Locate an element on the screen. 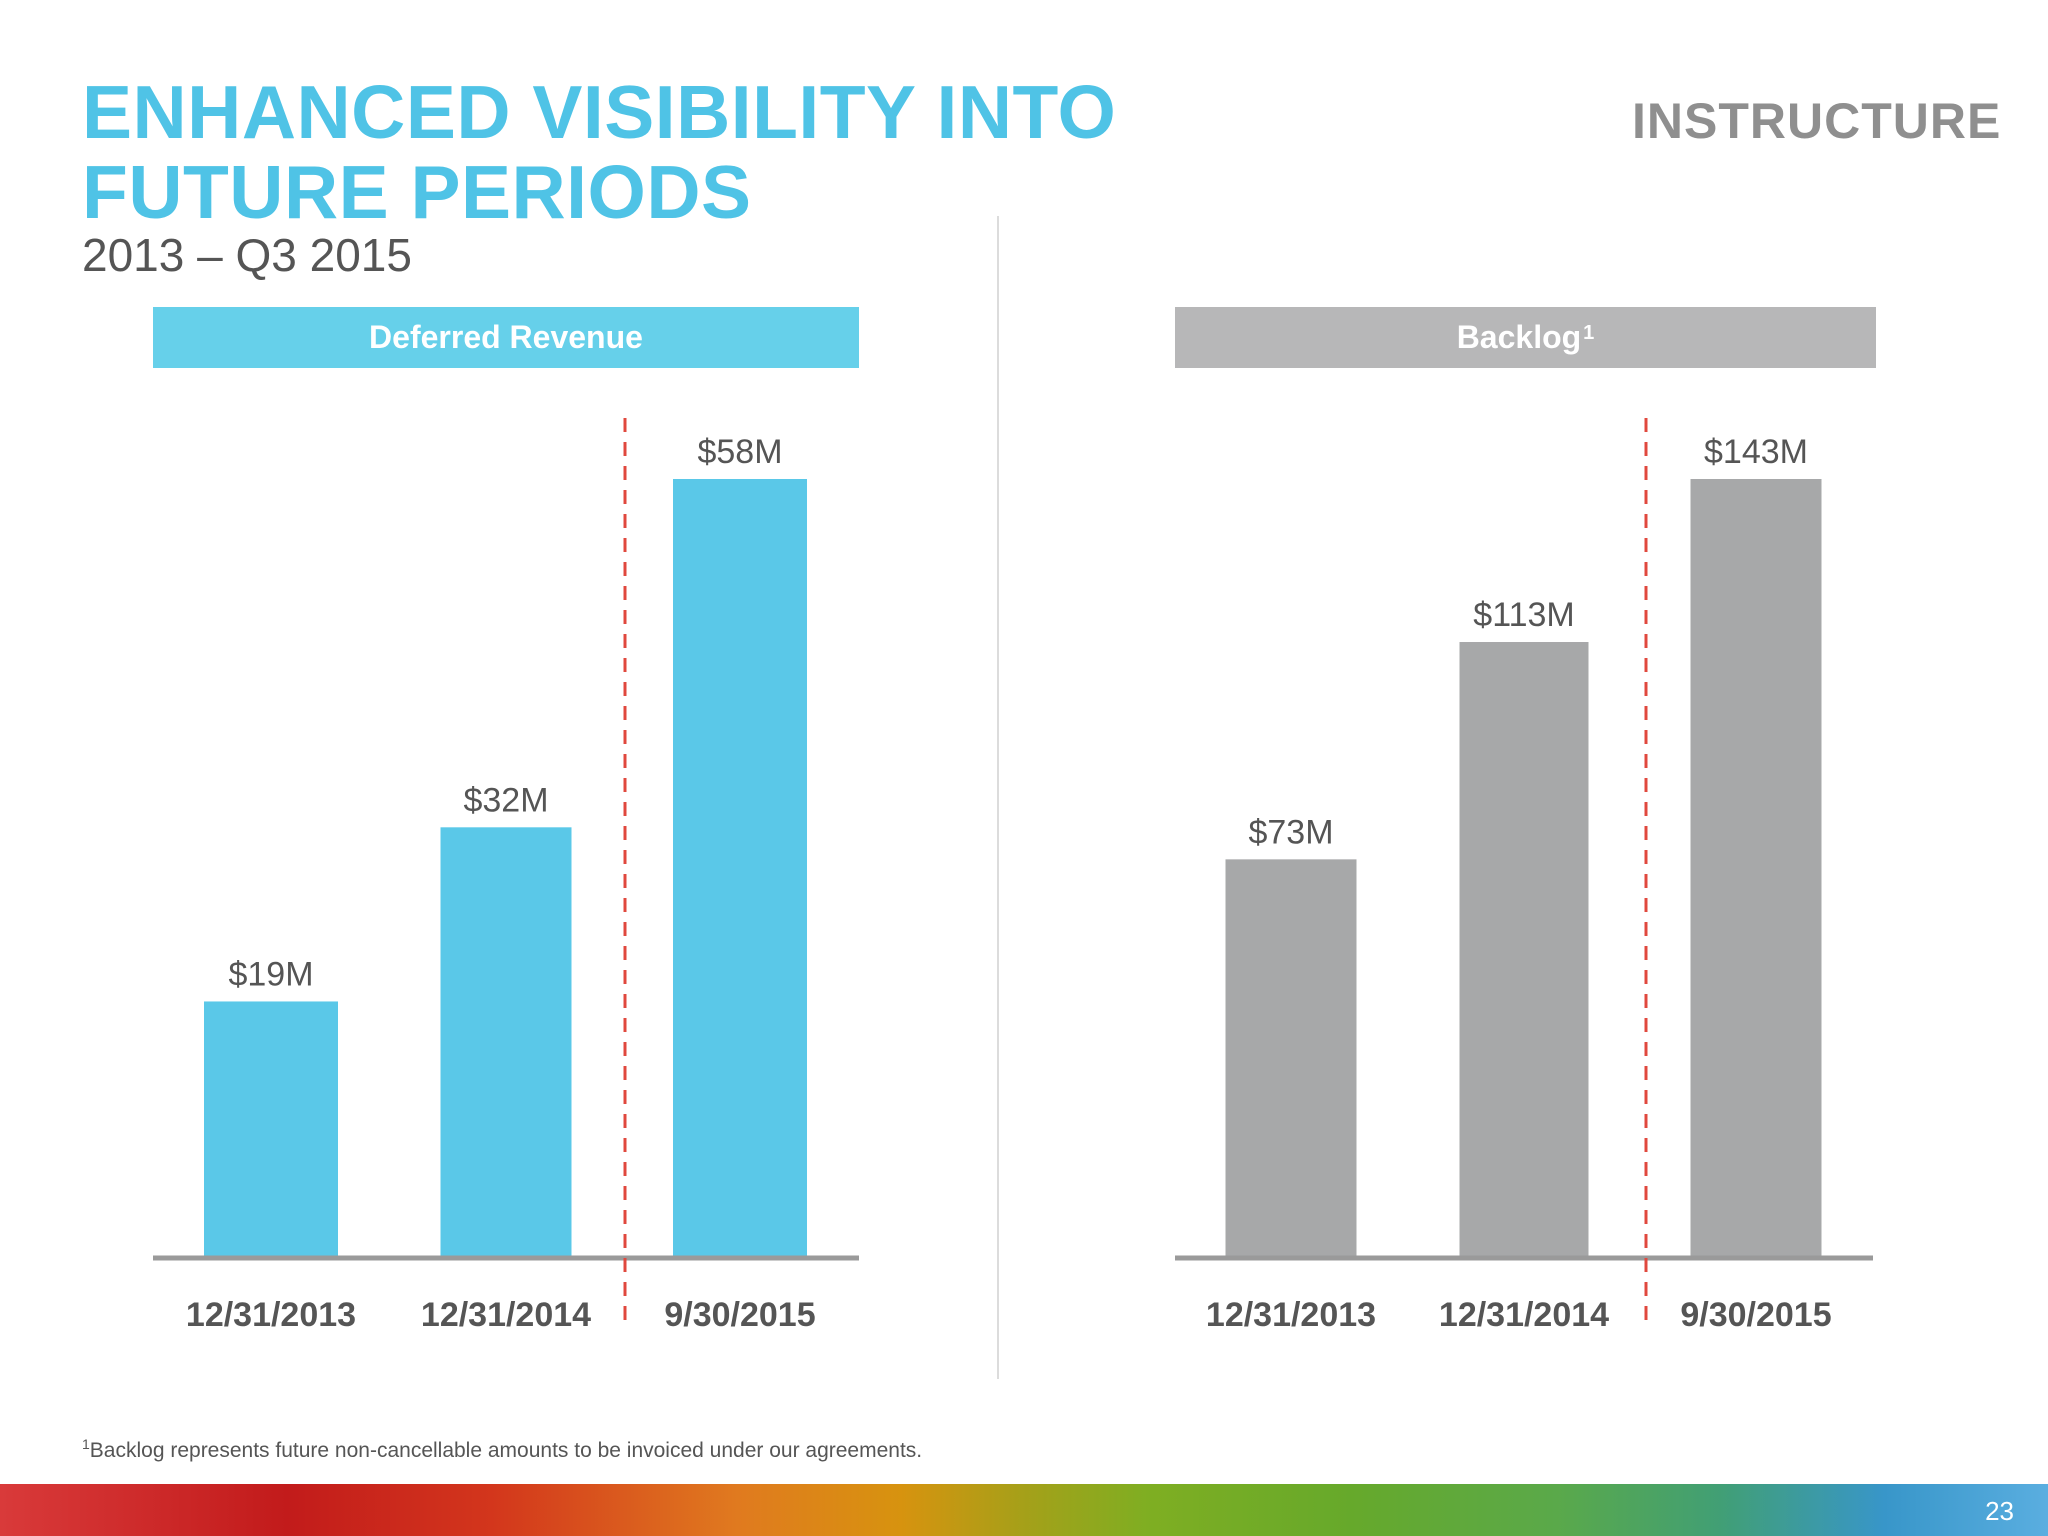 The image size is (2048, 1536). backlog-value-label-3: $143M is located at coordinates (1756, 452).